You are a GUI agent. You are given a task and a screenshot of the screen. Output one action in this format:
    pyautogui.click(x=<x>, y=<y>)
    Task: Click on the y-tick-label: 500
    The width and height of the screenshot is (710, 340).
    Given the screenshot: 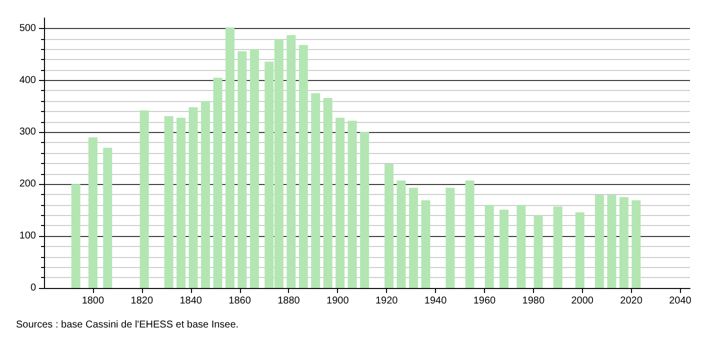 What is the action you would take?
    pyautogui.click(x=27, y=28)
    